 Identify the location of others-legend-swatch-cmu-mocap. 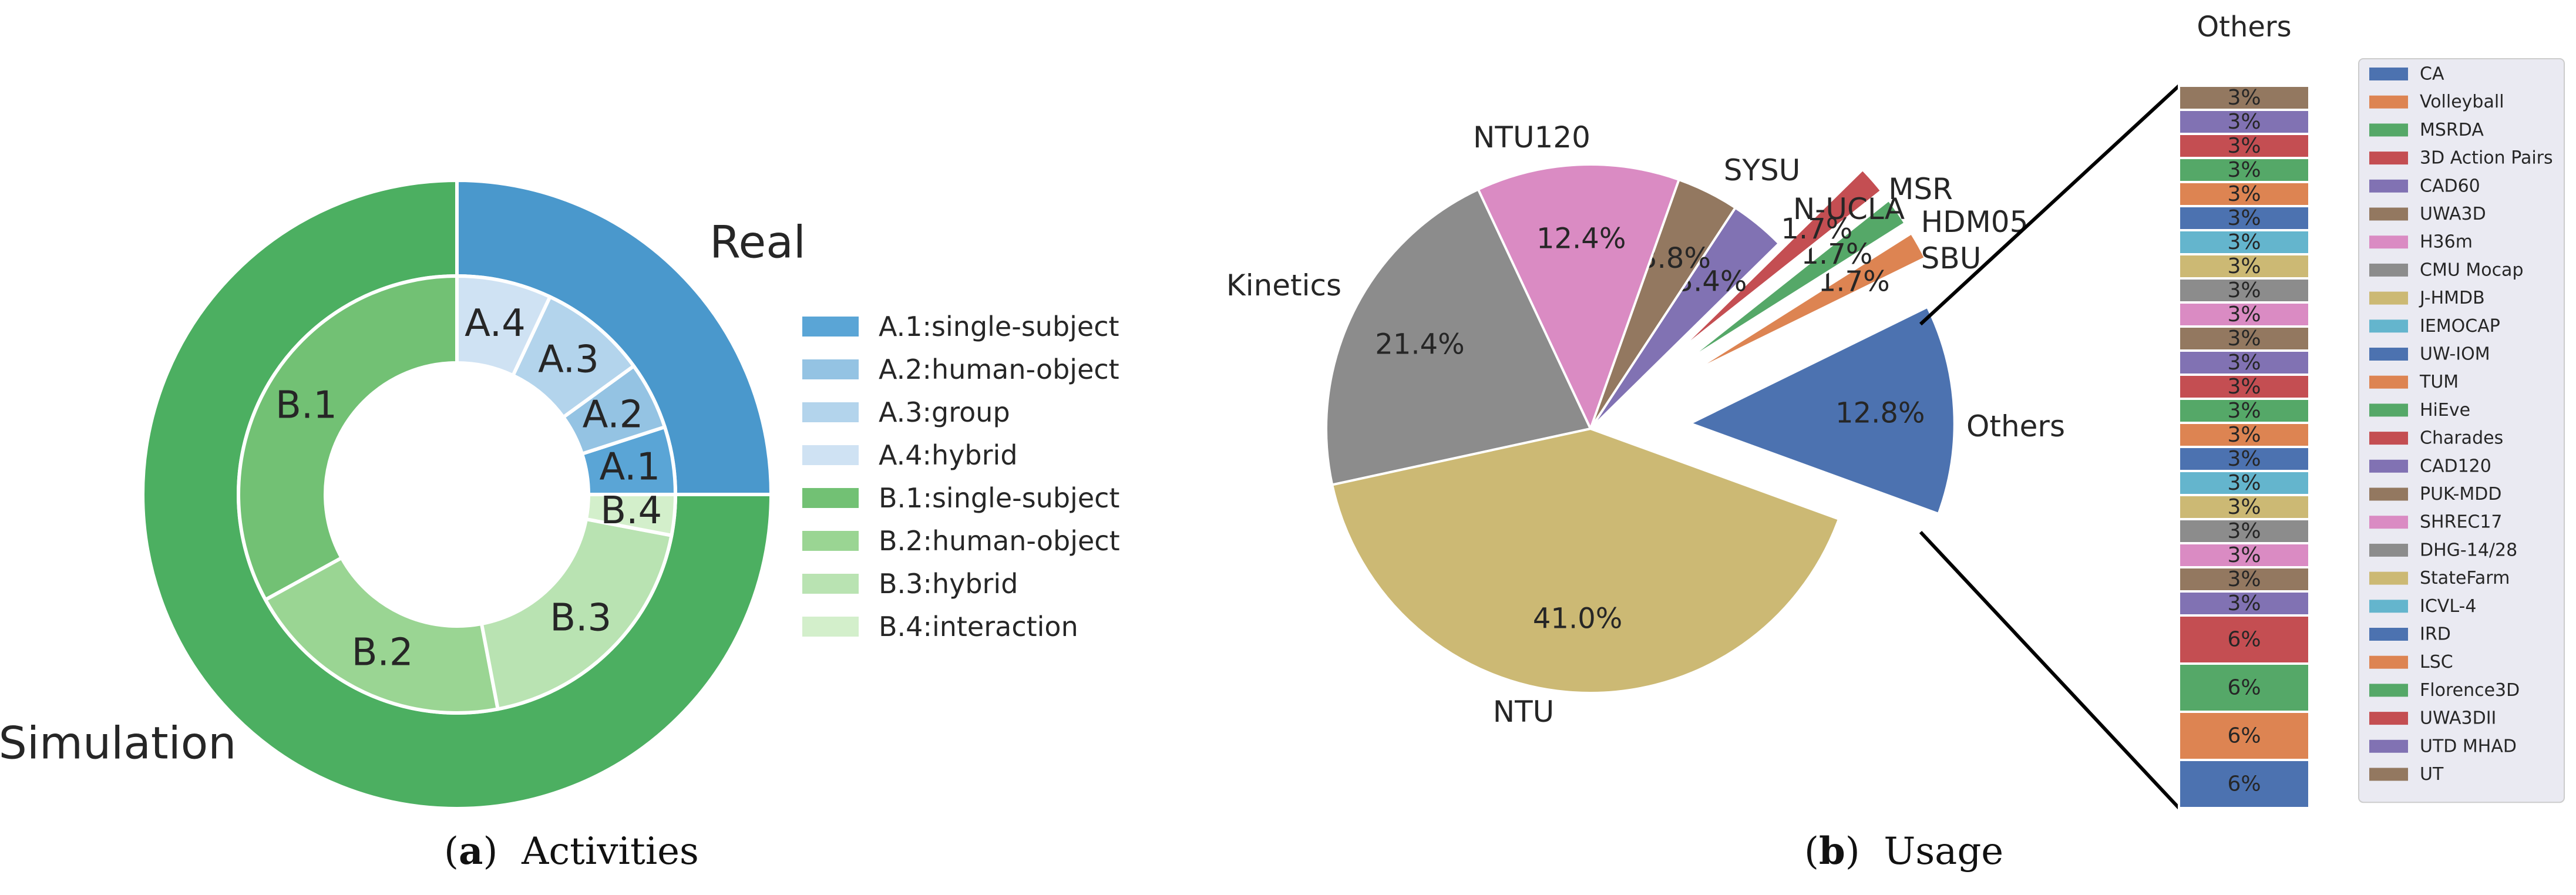
(2388, 270).